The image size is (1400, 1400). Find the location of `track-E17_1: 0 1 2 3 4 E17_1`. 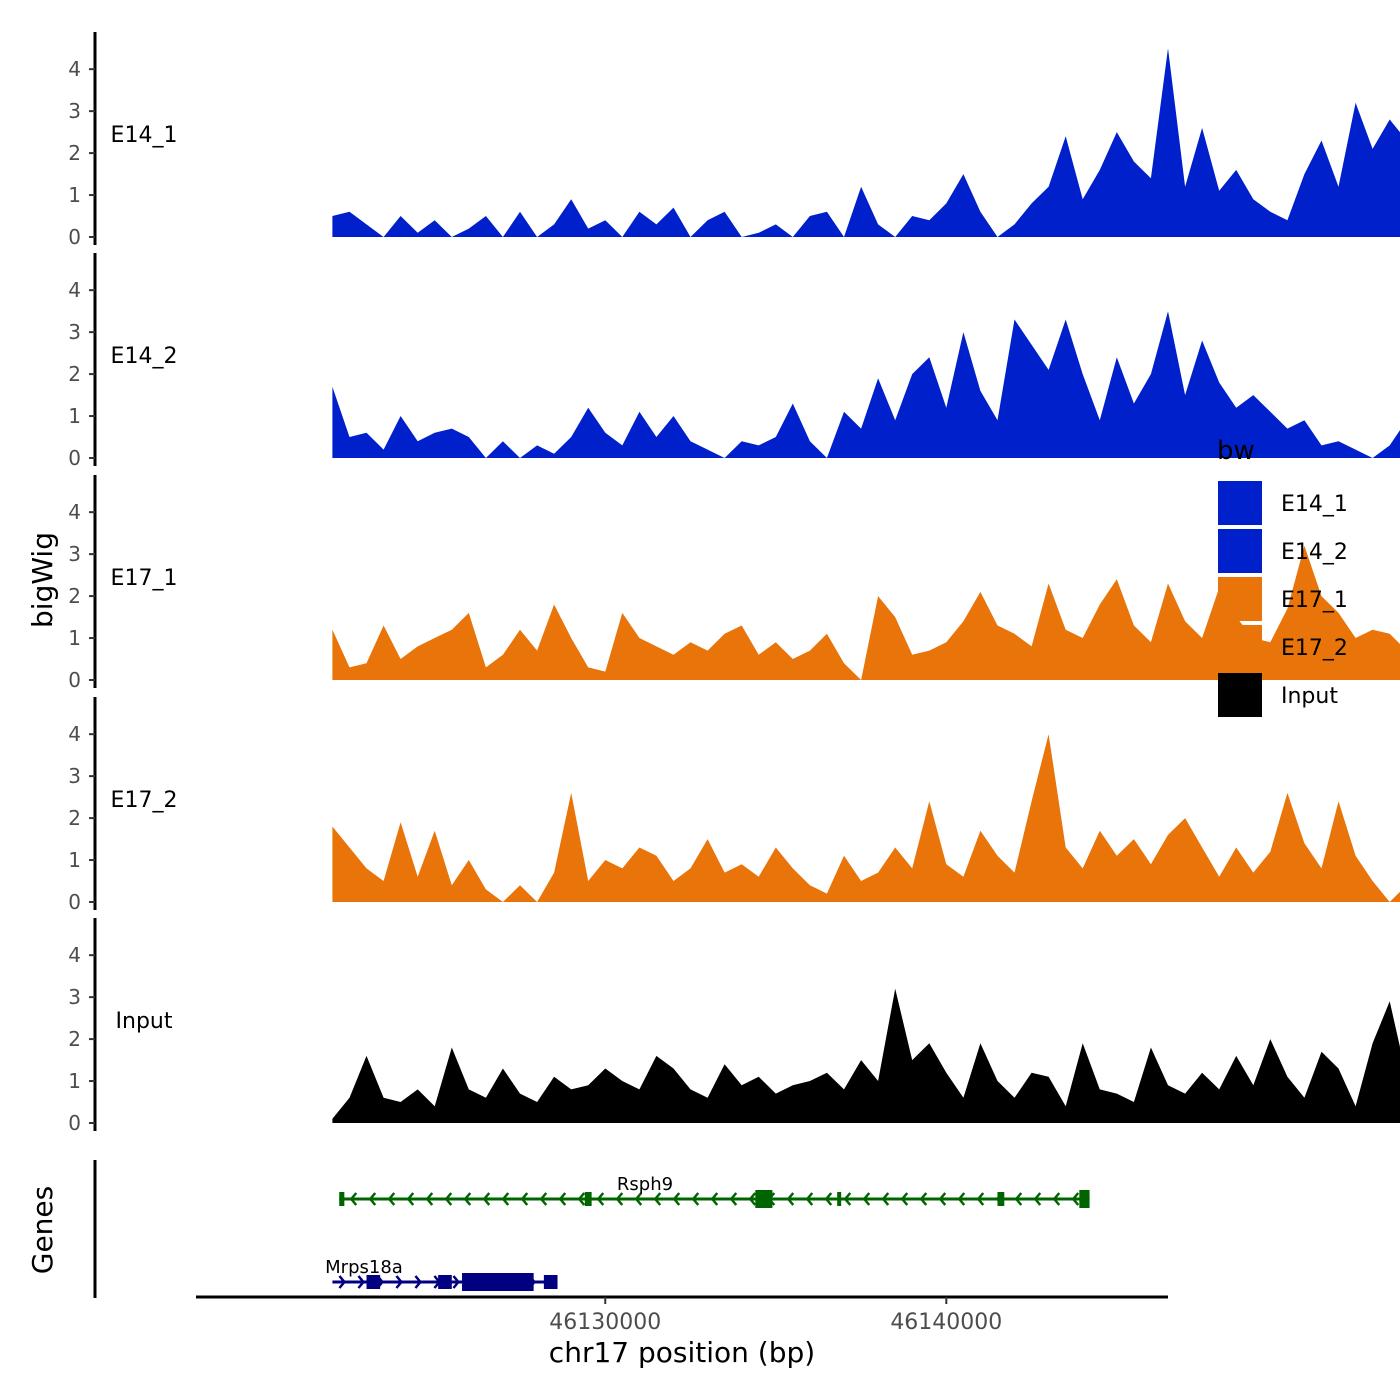

track-E17_1: 0 1 2 3 4 E17_1 is located at coordinates (734, 583).